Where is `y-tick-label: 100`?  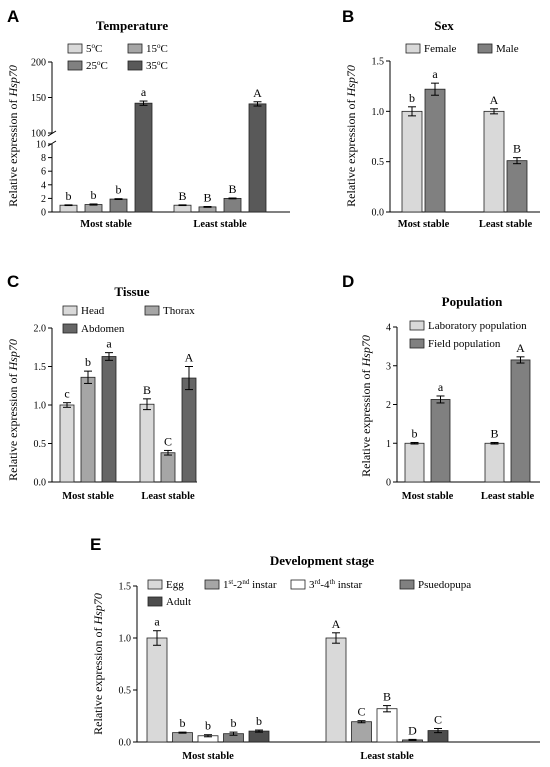 y-tick-label: 100 is located at coordinates (38, 134).